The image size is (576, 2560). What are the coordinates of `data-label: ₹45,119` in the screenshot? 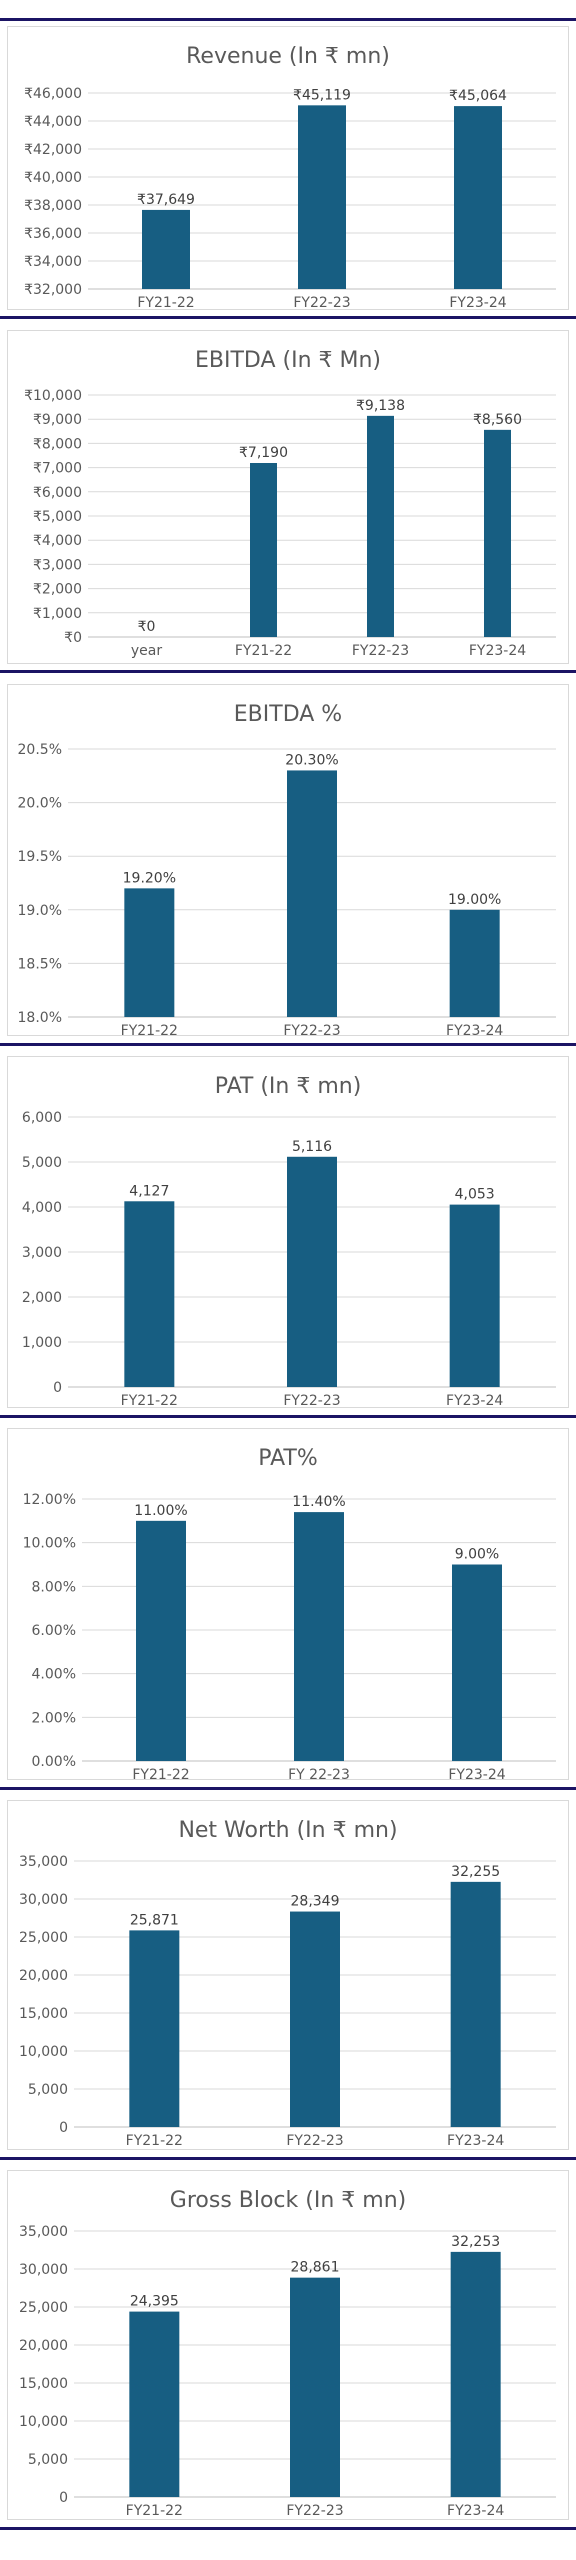 It's located at (322, 95).